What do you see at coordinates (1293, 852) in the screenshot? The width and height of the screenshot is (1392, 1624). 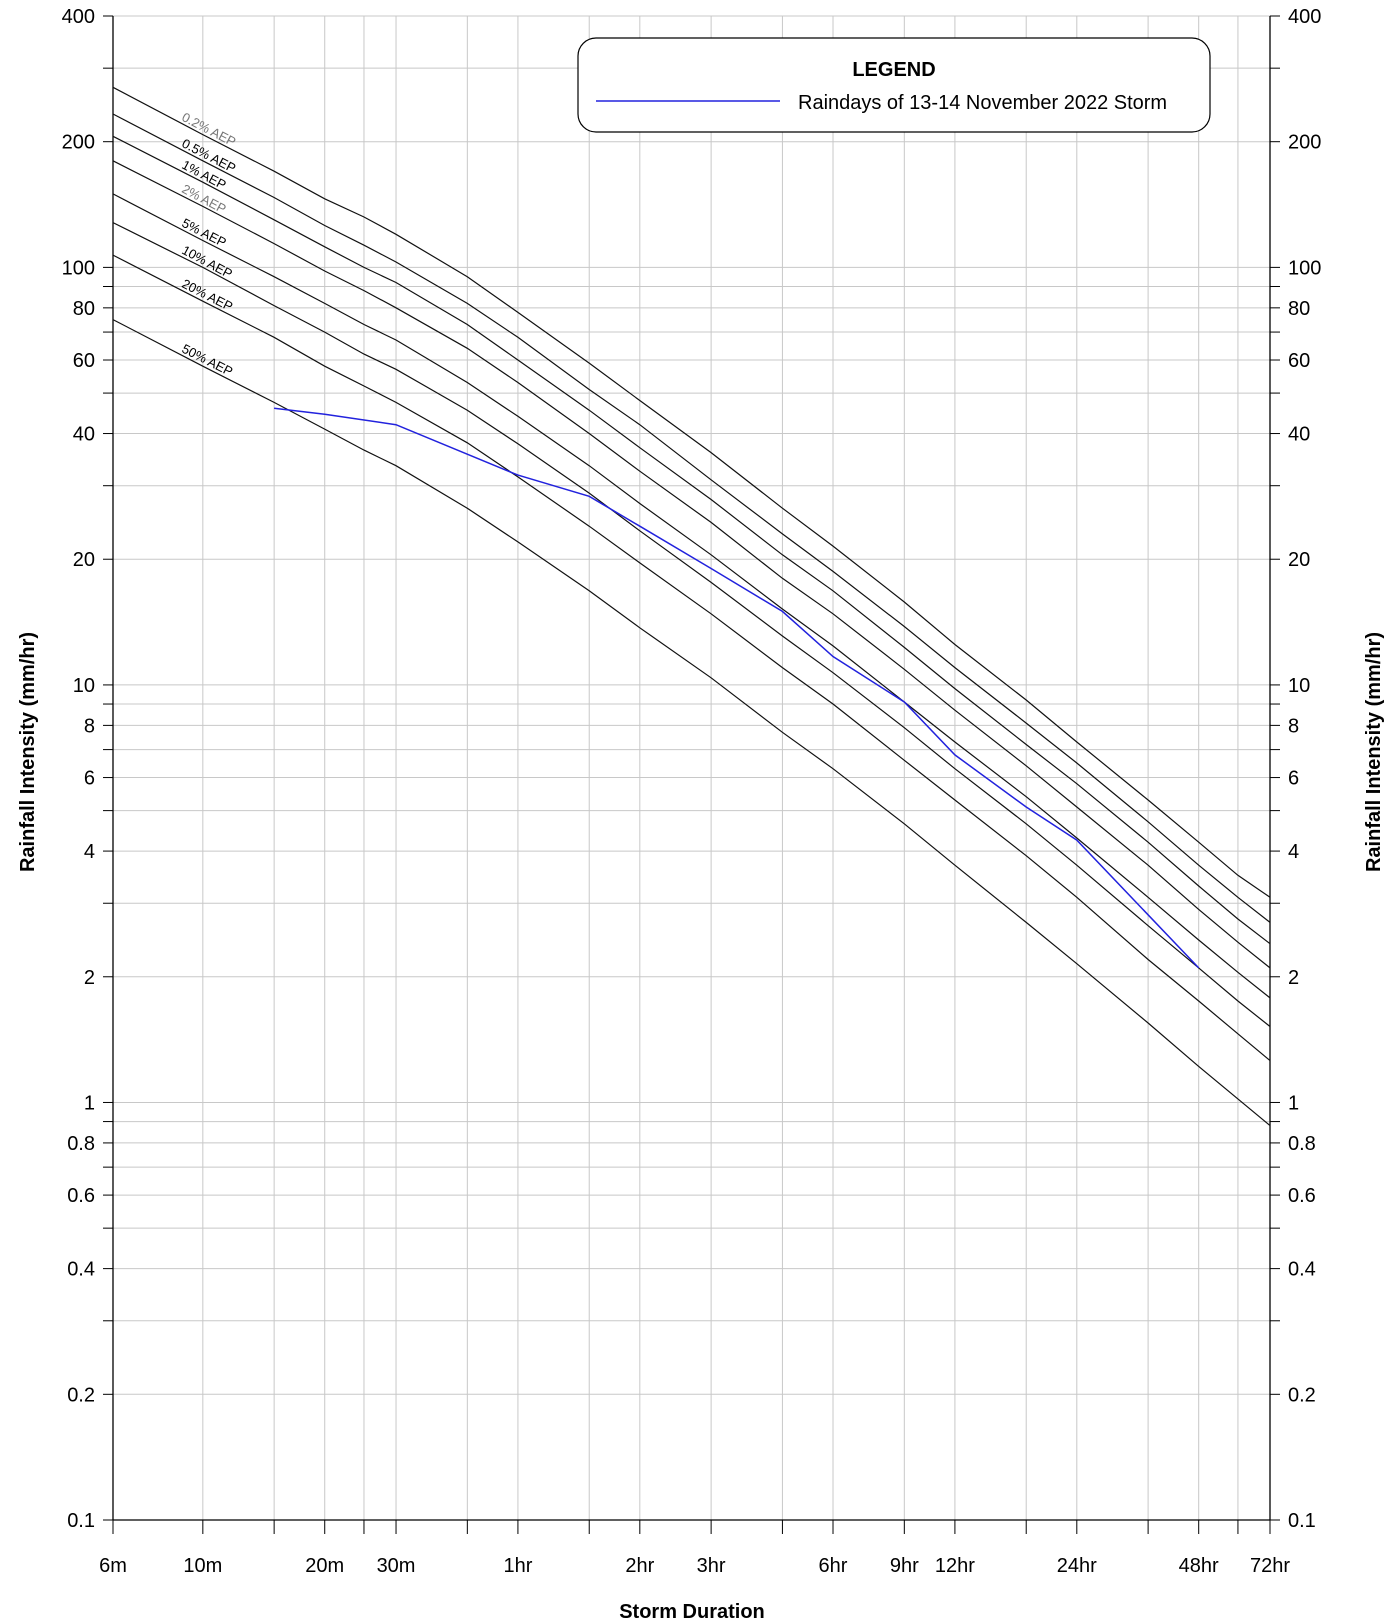 I see `y-tick-label-right: 4` at bounding box center [1293, 852].